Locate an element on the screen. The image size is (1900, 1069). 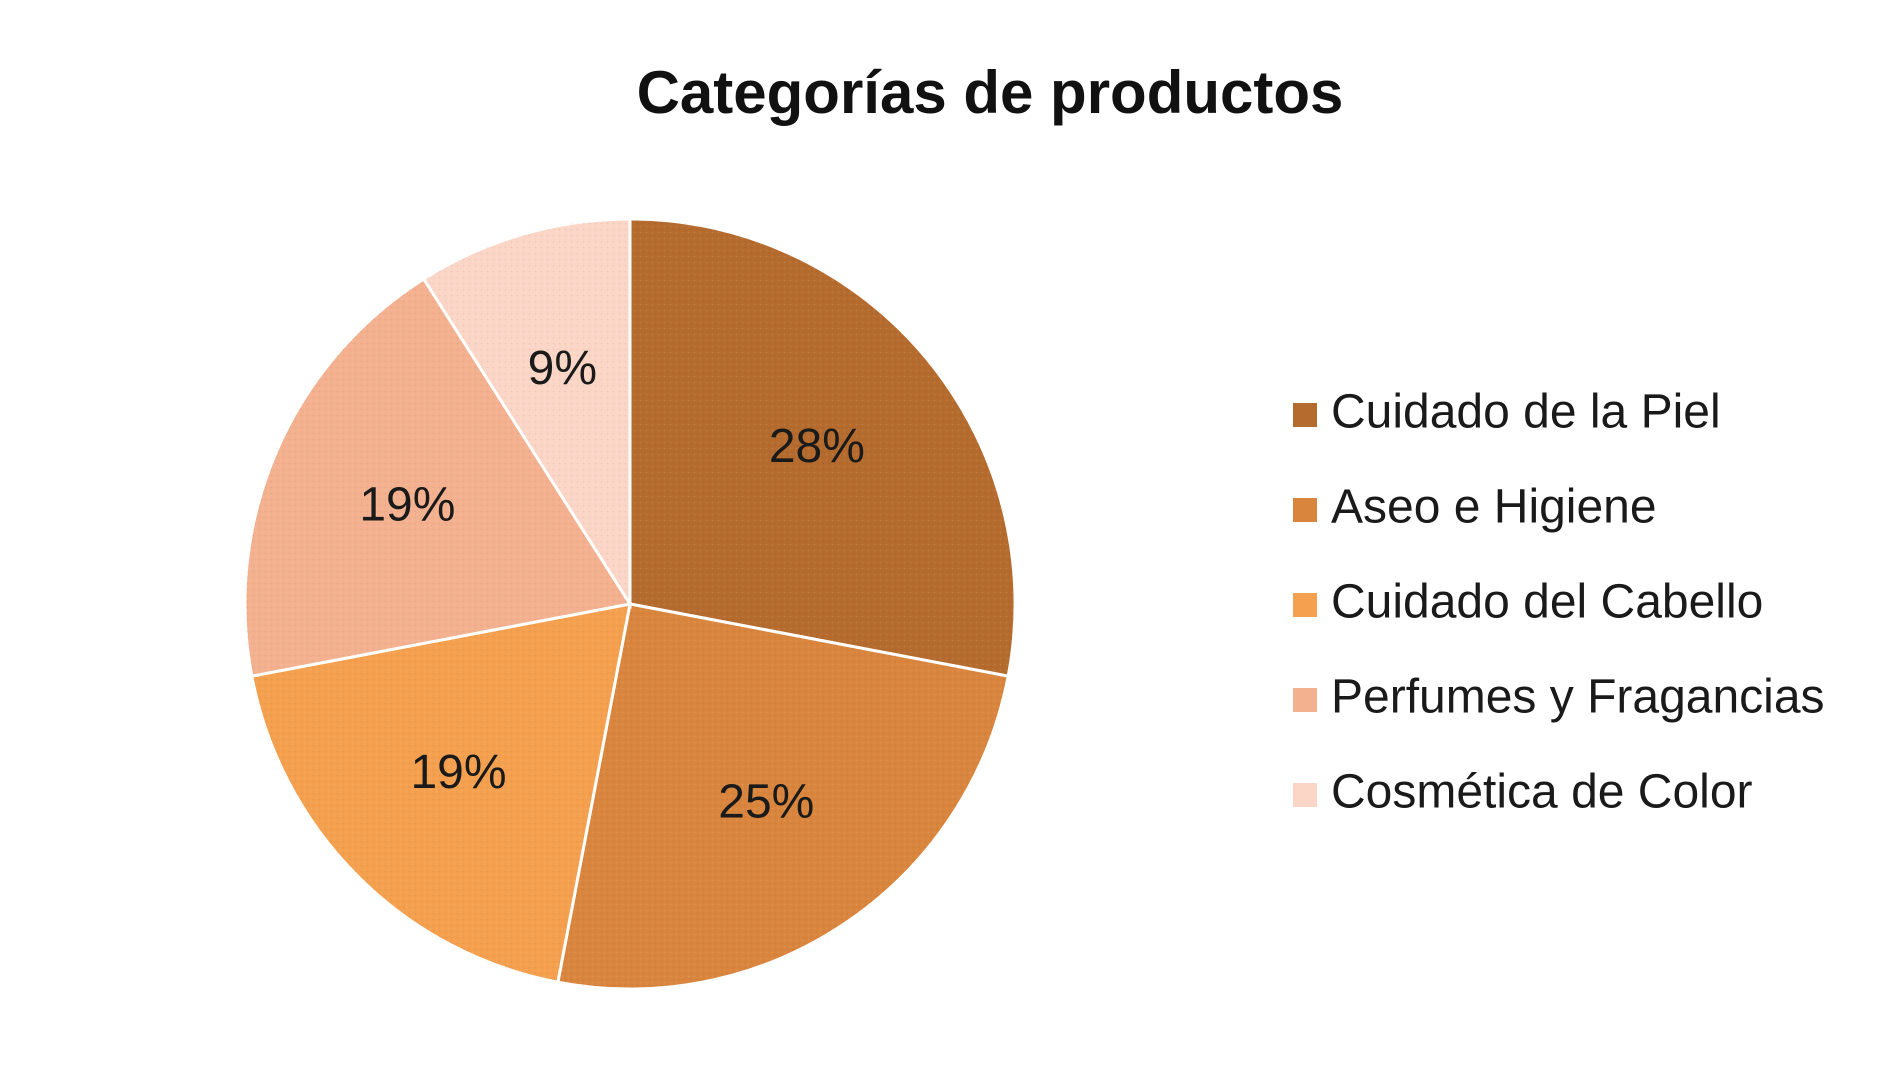
slice-value-label-cuidado-del-cabello: 19% is located at coordinates (458, 772).